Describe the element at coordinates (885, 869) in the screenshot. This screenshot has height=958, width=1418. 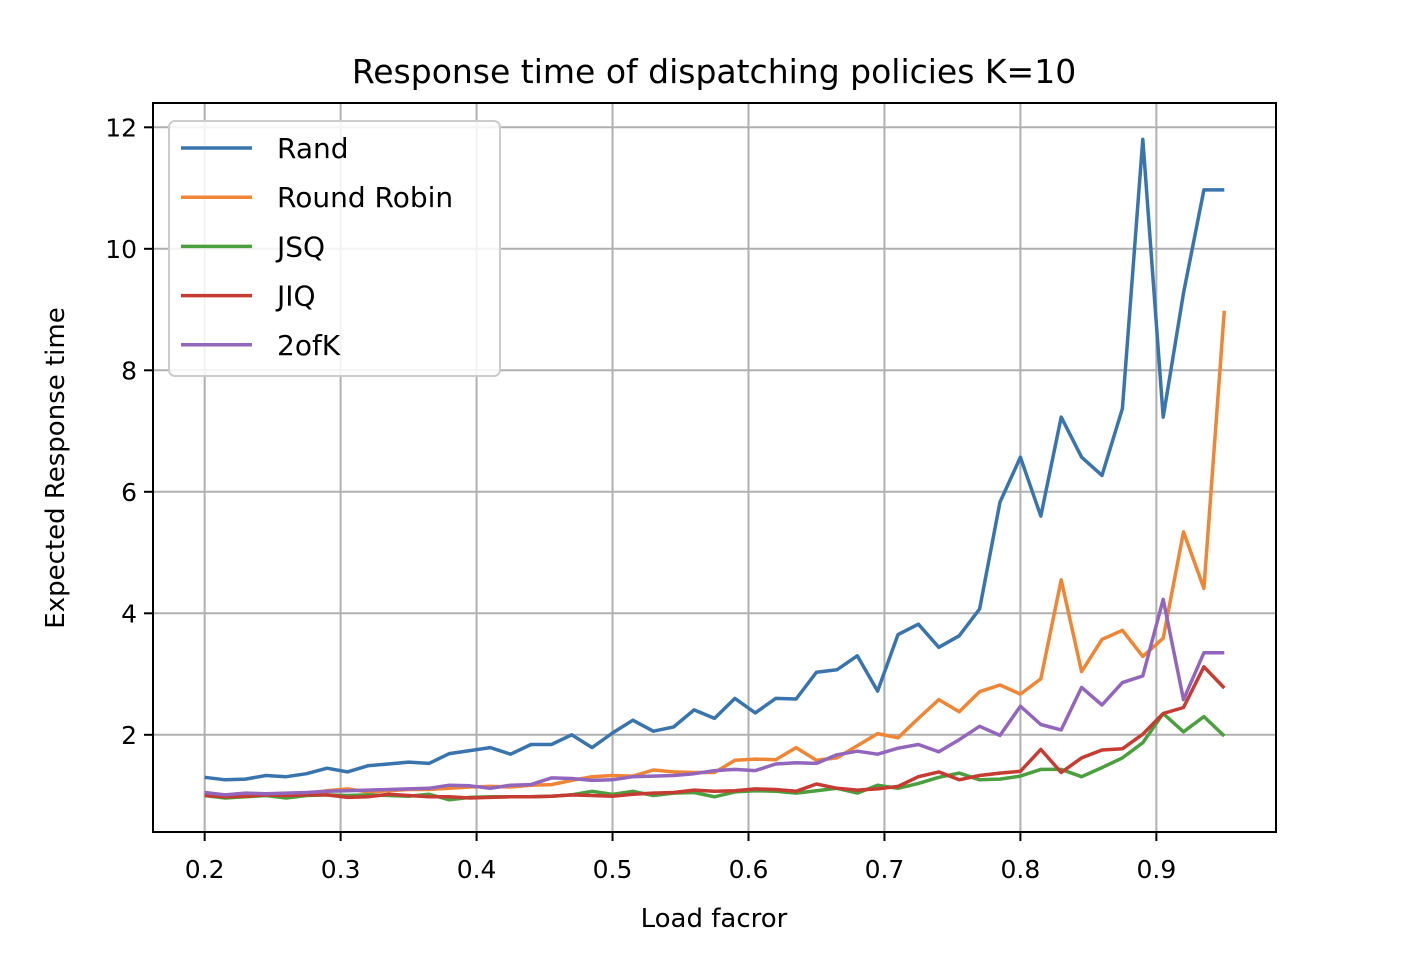
I see `x-tick-label: 0.7` at that location.